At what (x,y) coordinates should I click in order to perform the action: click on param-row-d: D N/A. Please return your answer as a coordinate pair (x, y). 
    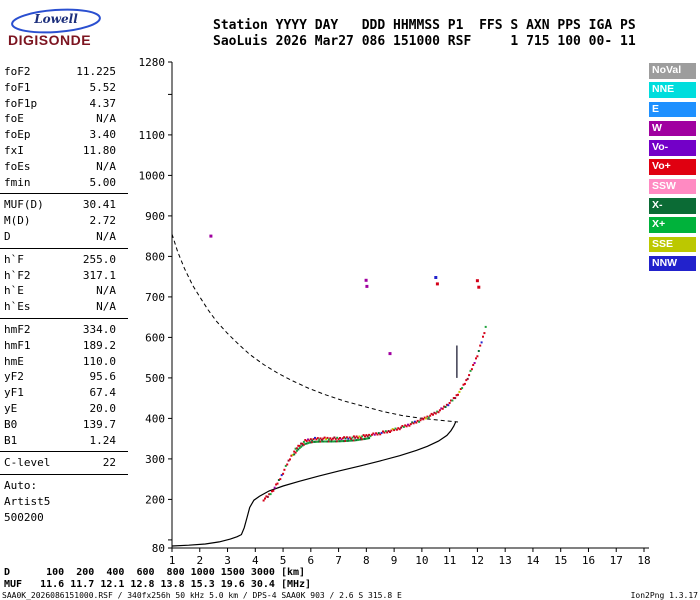
    Looking at the image, I should click on (64, 237).